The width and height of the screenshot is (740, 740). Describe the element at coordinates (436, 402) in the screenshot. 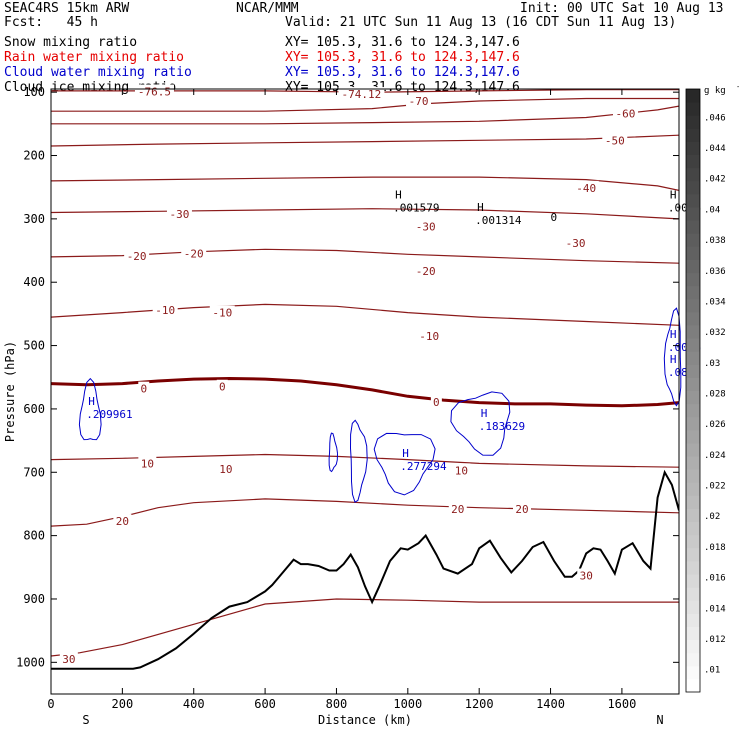

I see `contour-label: 0` at that location.